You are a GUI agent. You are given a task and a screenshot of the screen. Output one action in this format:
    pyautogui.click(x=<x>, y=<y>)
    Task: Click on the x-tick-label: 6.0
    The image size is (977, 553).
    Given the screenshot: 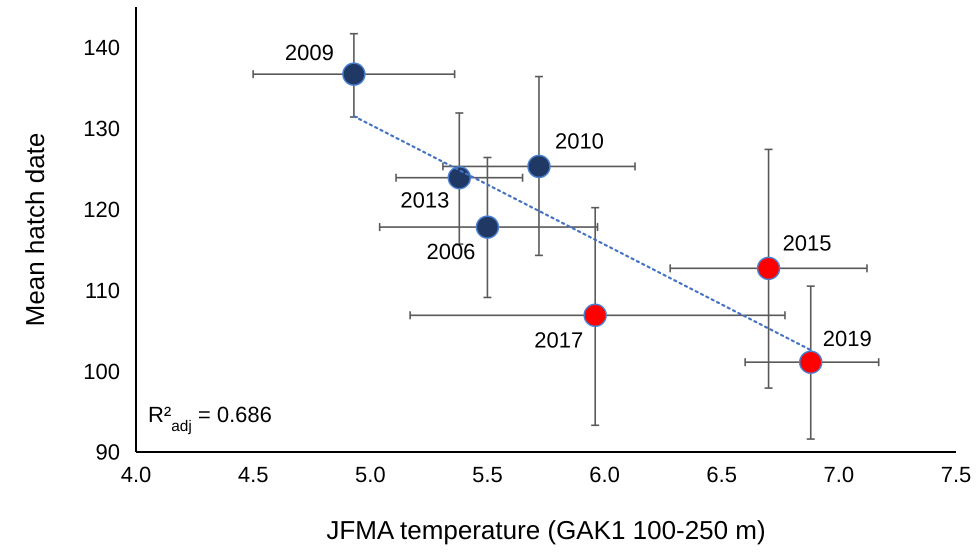 What is the action you would take?
    pyautogui.click(x=604, y=474)
    